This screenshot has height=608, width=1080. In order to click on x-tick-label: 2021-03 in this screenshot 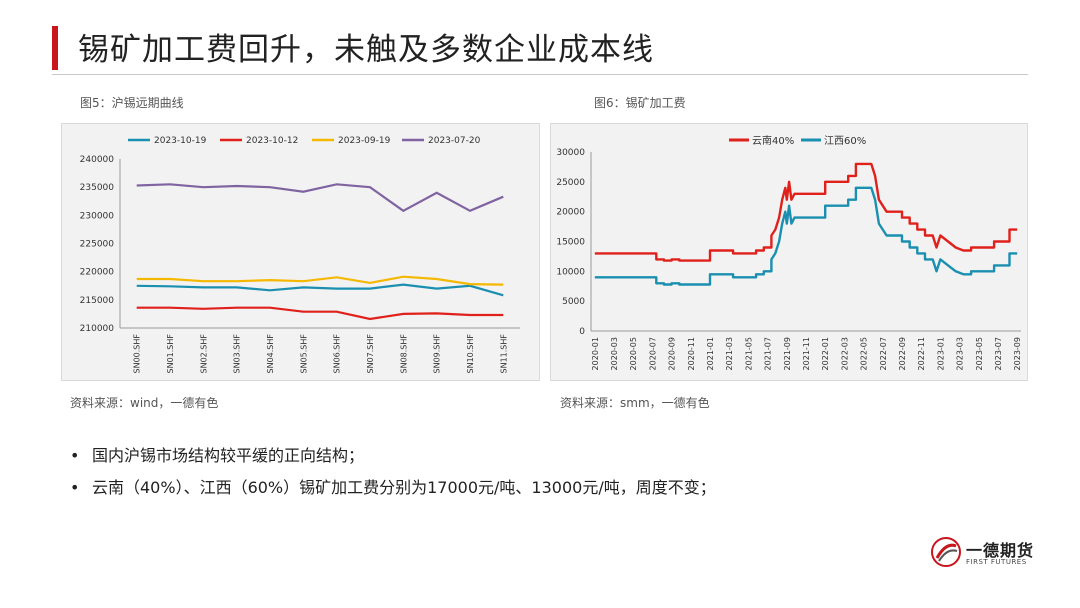, I will do `click(729, 353)`.